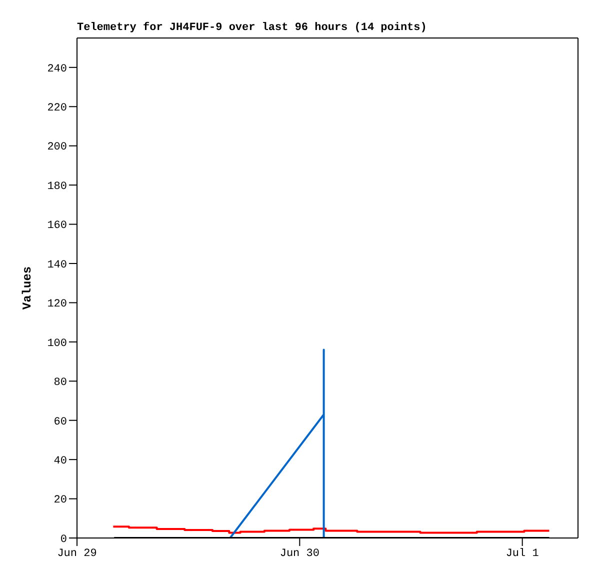 This screenshot has height=579, width=597. Describe the element at coordinates (60, 500) in the screenshot. I see `y-tick-label: 20` at that location.